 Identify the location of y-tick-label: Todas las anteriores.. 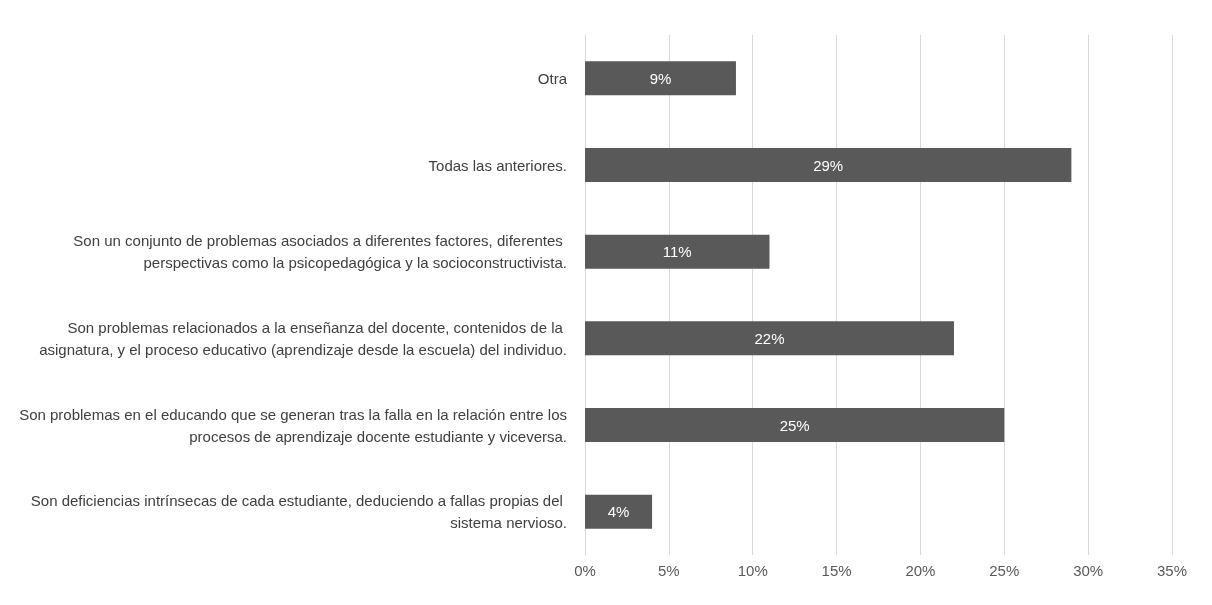
(497, 165).